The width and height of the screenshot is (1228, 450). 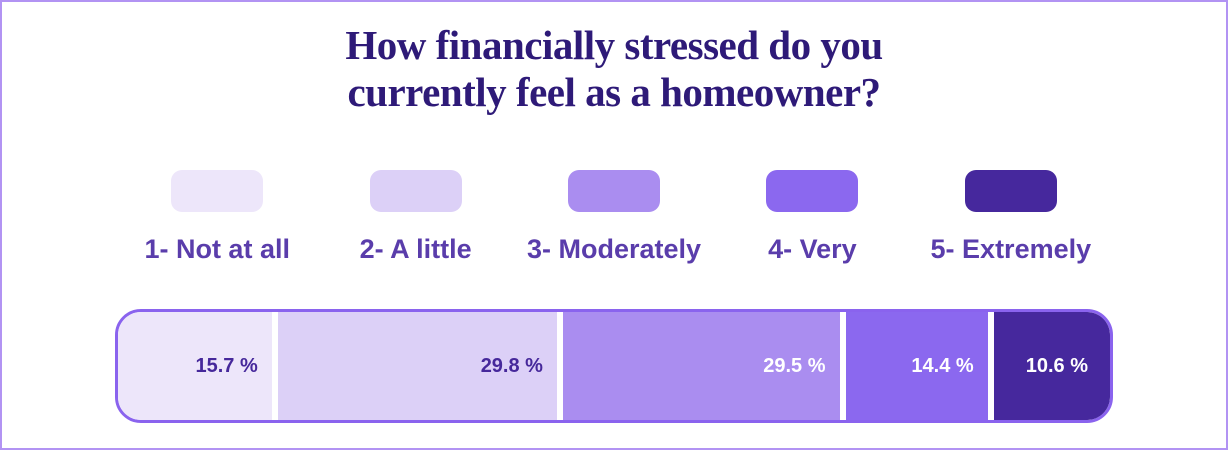 I want to click on bar-segment-4: 14.4 %, so click(x=916, y=366).